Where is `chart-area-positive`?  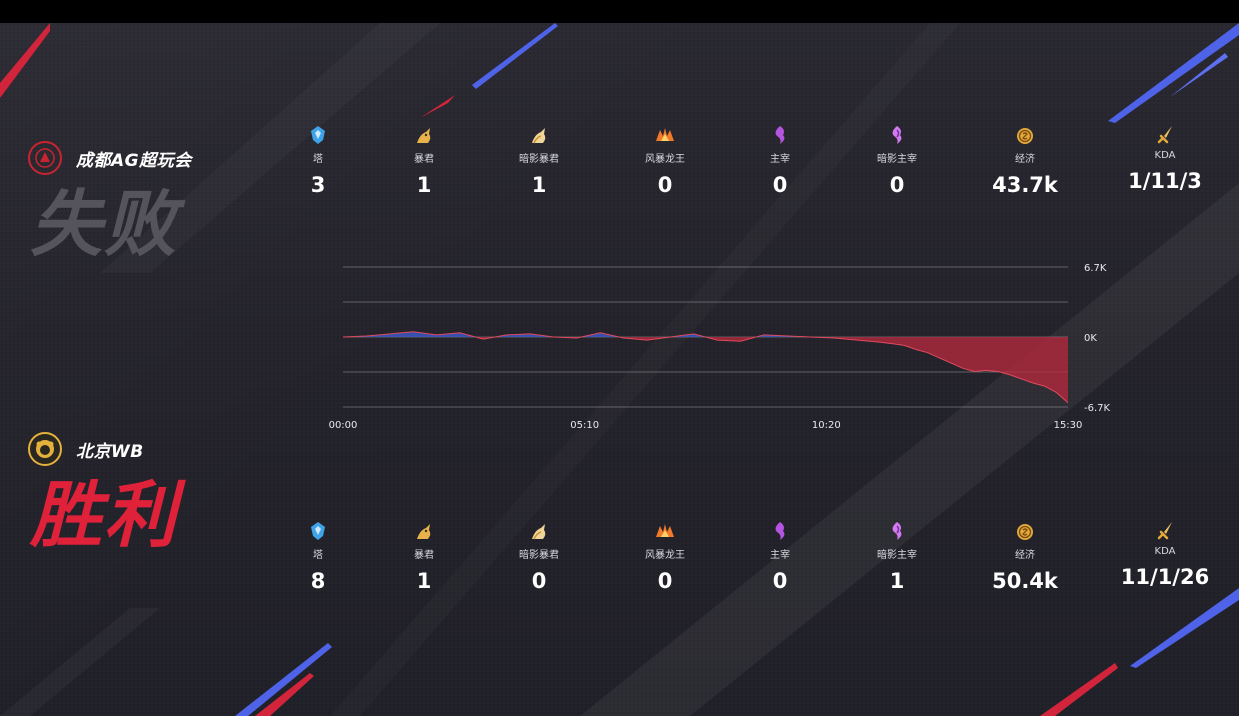 chart-area-positive is located at coordinates (705, 334).